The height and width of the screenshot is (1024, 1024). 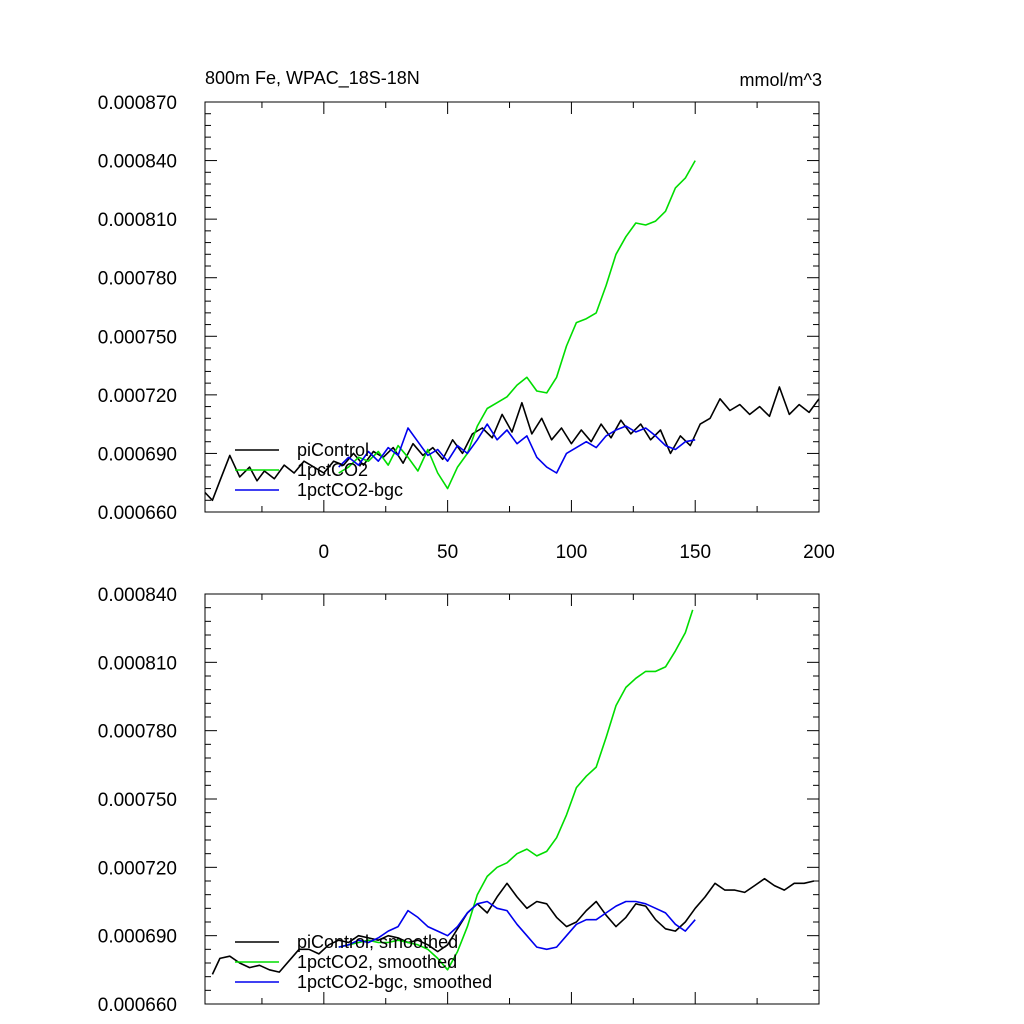 I want to click on x-tick-label: 200, so click(x=819, y=552).